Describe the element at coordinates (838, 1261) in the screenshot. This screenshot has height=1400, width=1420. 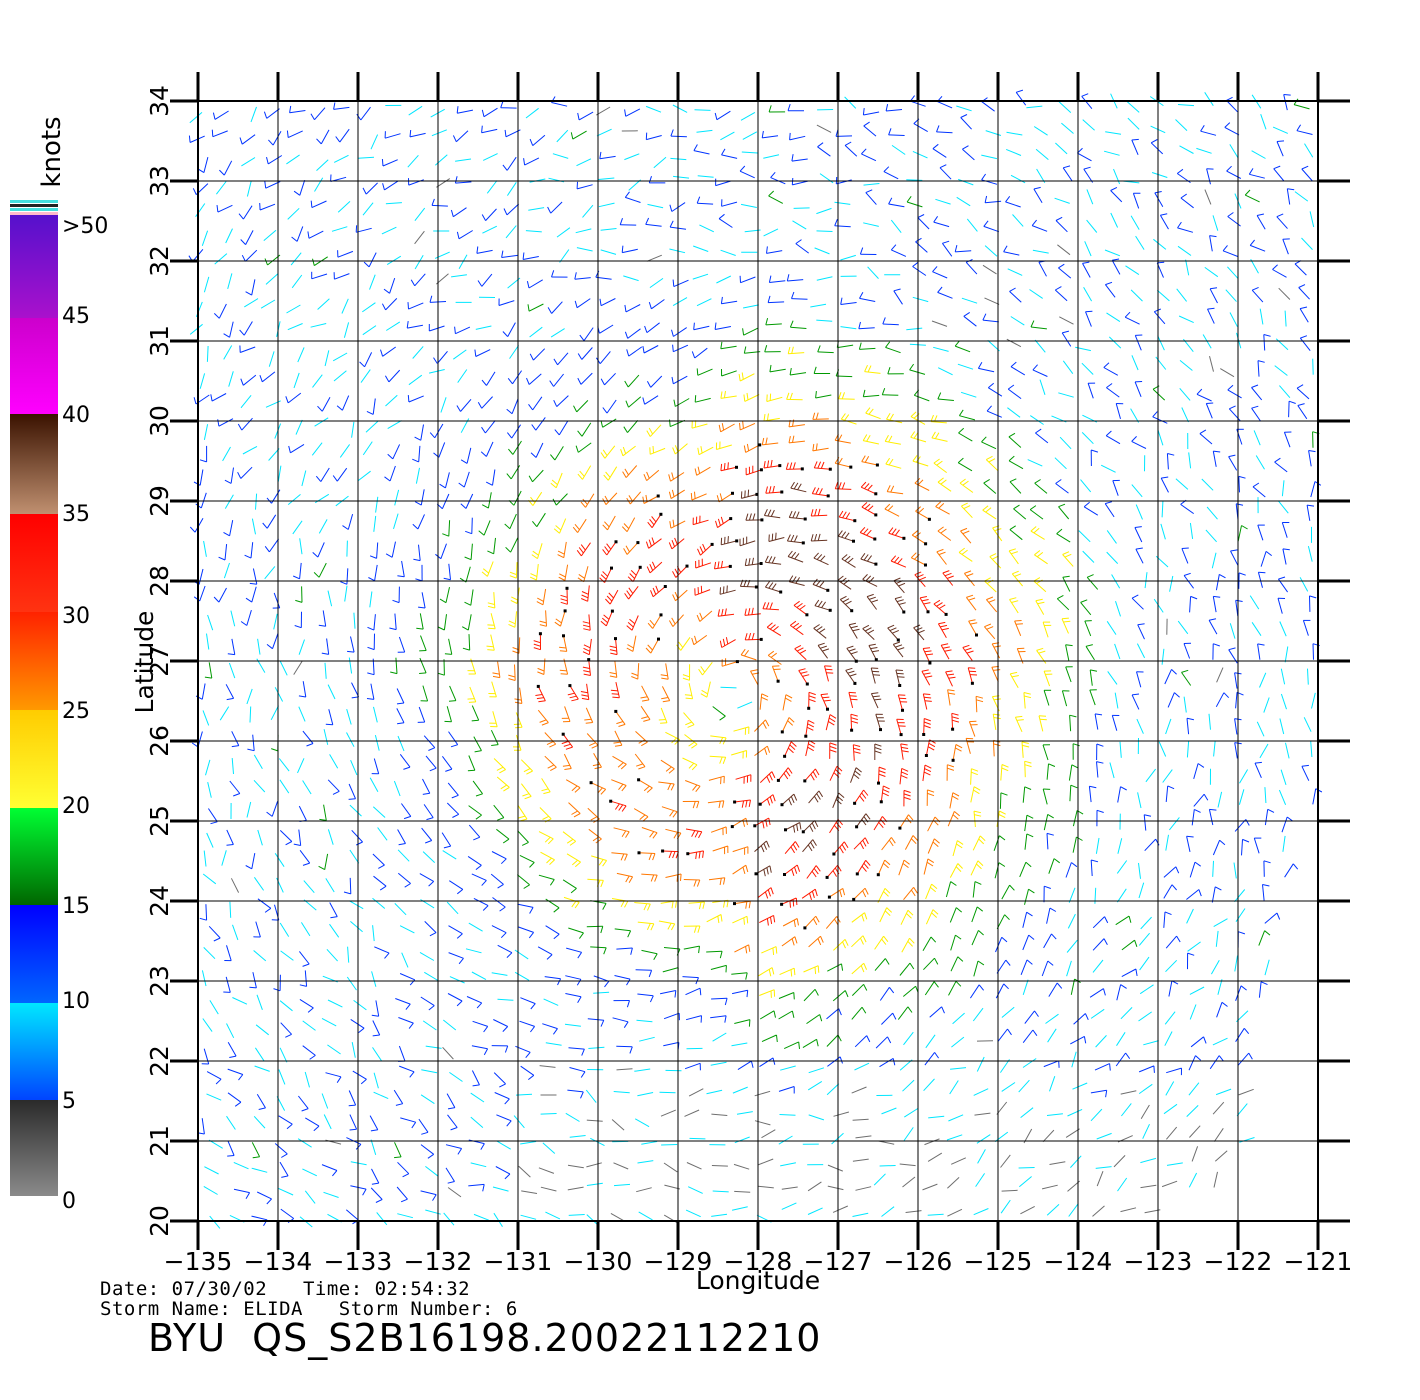
I see `longitude-tick-label: −127` at that location.